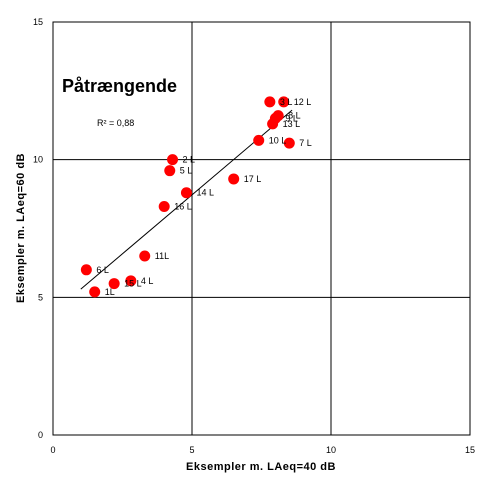  What do you see at coordinates (191, 450) in the screenshot?
I see `x-tick-label: 5` at bounding box center [191, 450].